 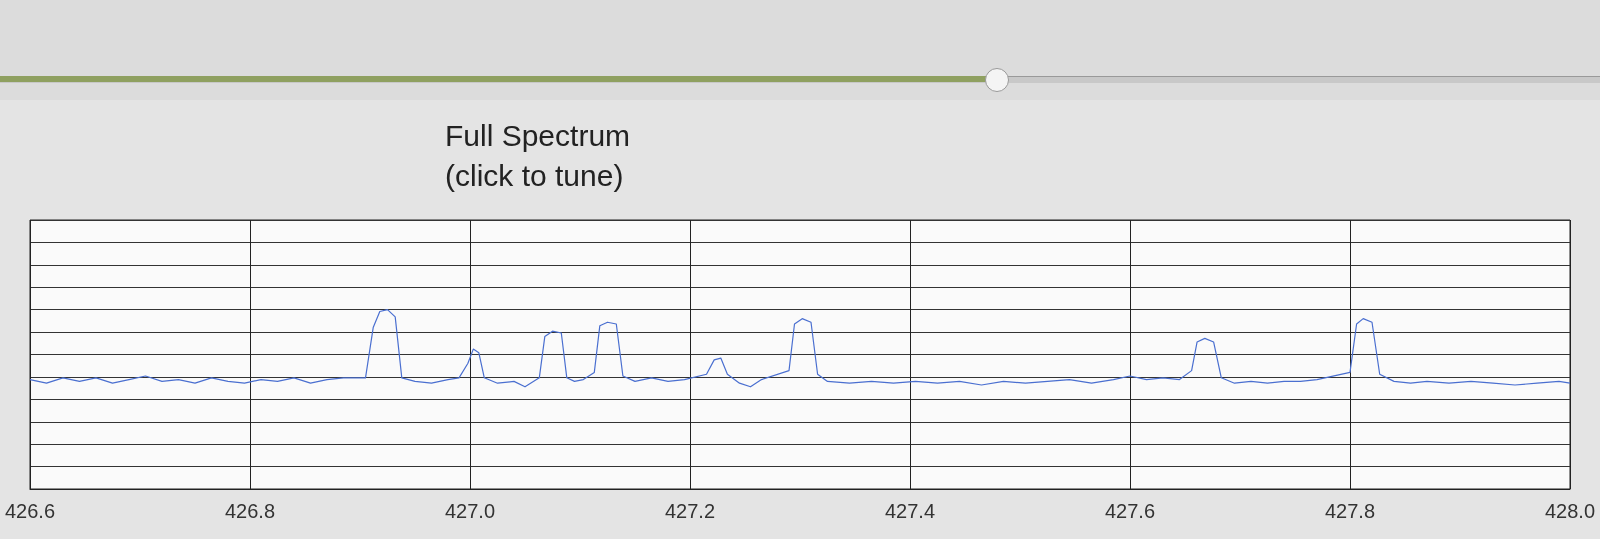 What do you see at coordinates (690, 511) in the screenshot?
I see `x-tick-label: 427.2` at bounding box center [690, 511].